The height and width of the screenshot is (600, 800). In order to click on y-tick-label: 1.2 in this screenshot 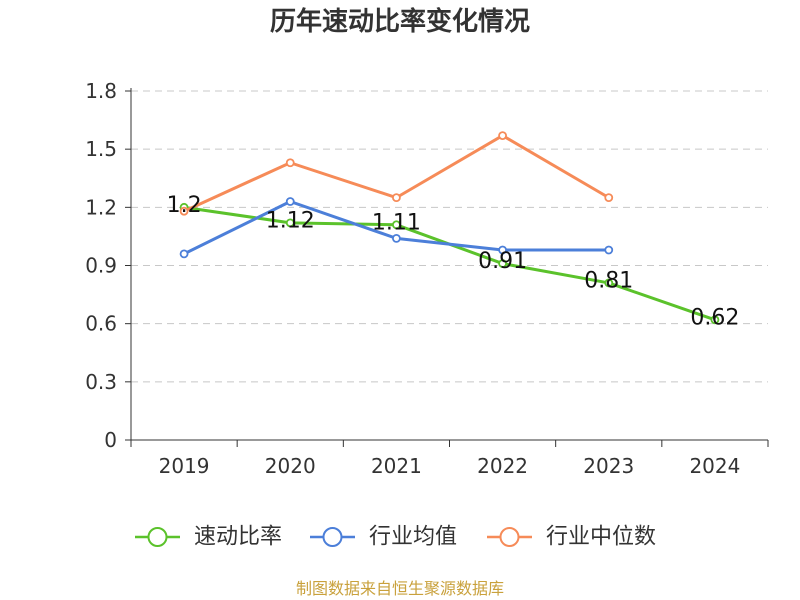, I will do `click(101, 207)`.